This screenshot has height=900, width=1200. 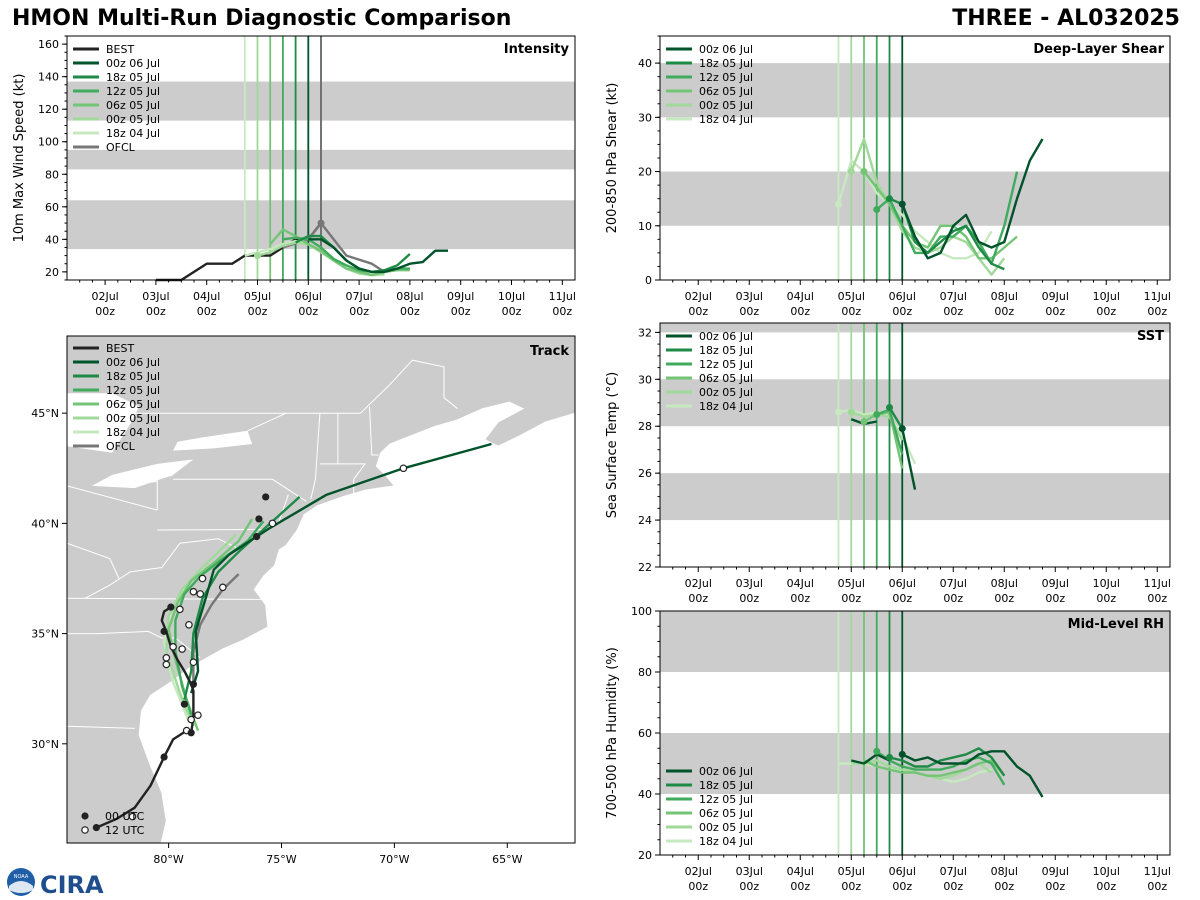 I want to click on legend-label-12utc: 12 UTC, so click(x=125, y=830).